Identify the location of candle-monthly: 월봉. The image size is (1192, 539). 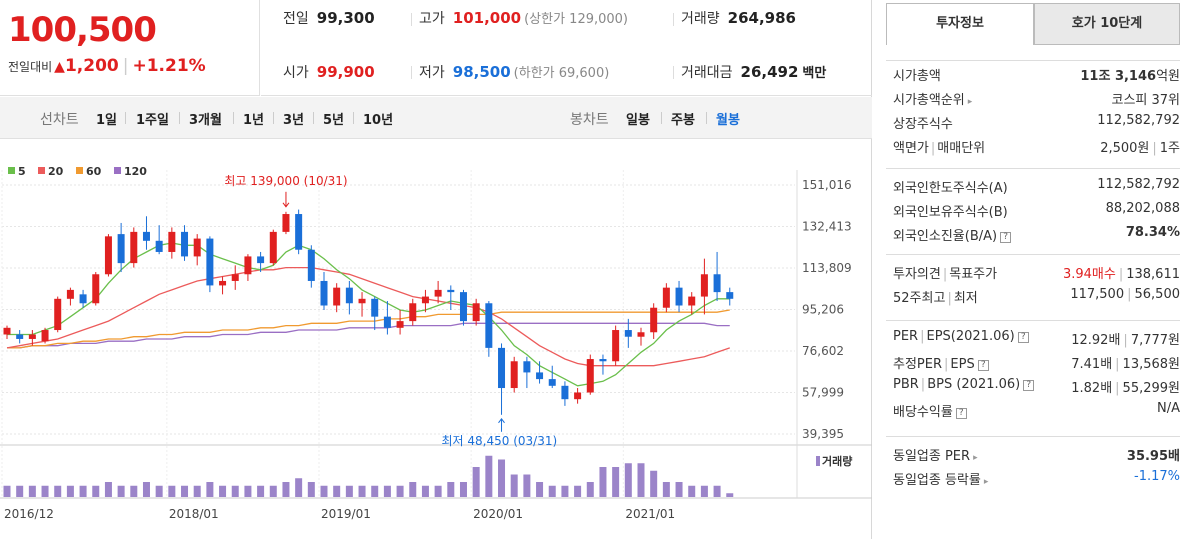
(728, 120).